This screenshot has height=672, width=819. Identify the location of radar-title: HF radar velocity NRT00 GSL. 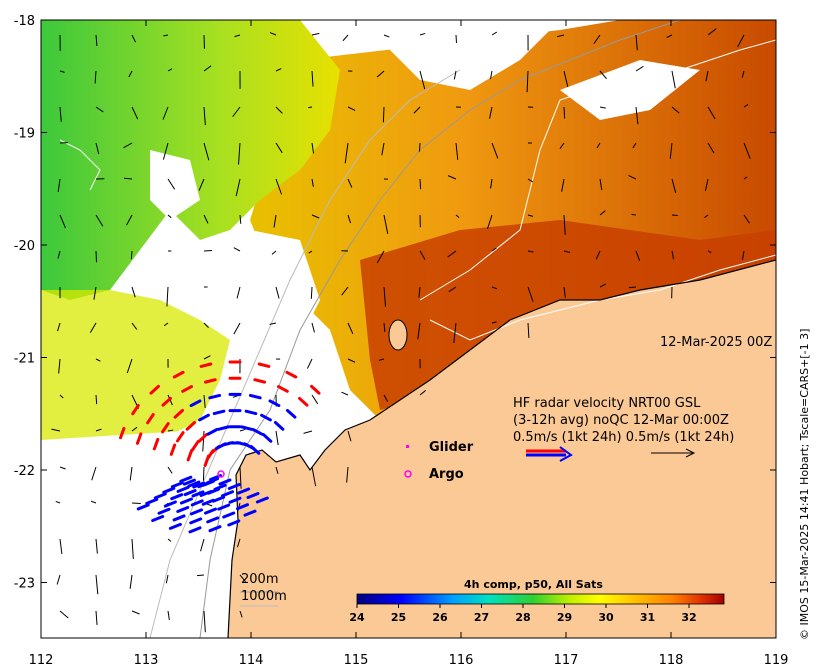
(607, 403).